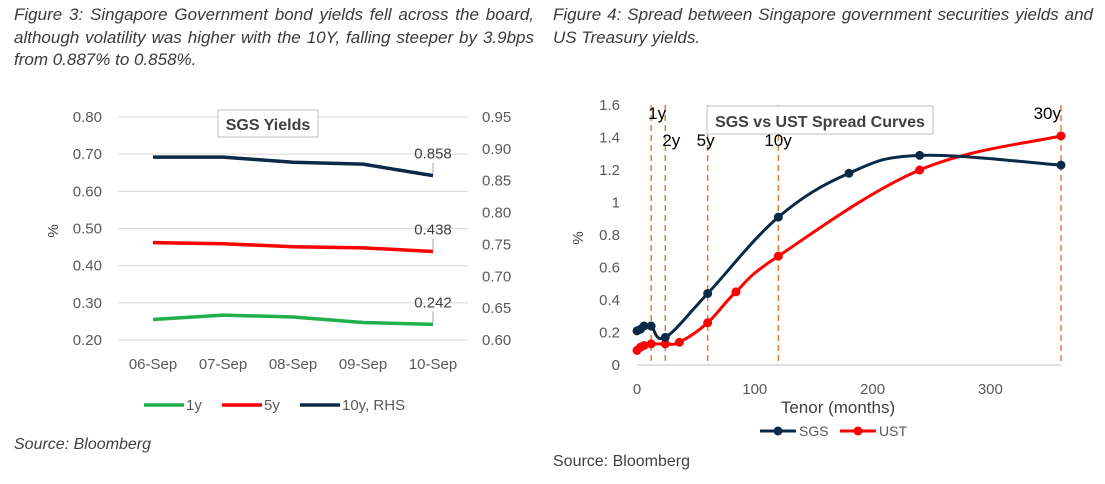 Image resolution: width=1105 pixels, height=484 pixels. Describe the element at coordinates (609, 170) in the screenshot. I see `chart2-y-tick-label: 1.2` at that location.